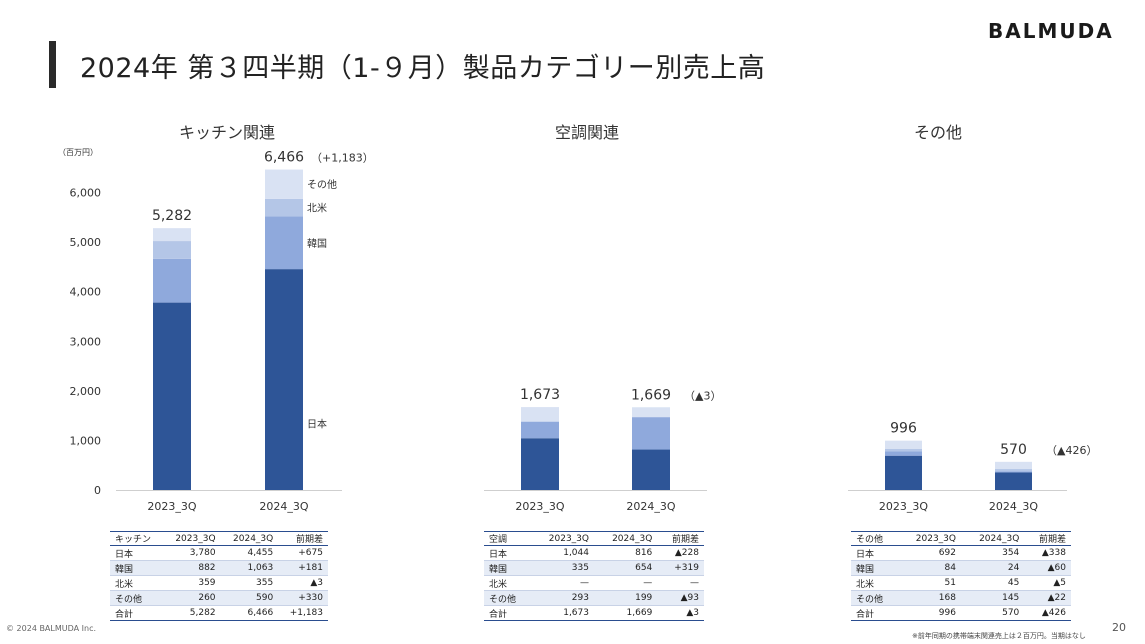 Image resolution: width=1145 pixels, height=644 pixels. I want to click on bar-total-label: 6,466, so click(284, 158).